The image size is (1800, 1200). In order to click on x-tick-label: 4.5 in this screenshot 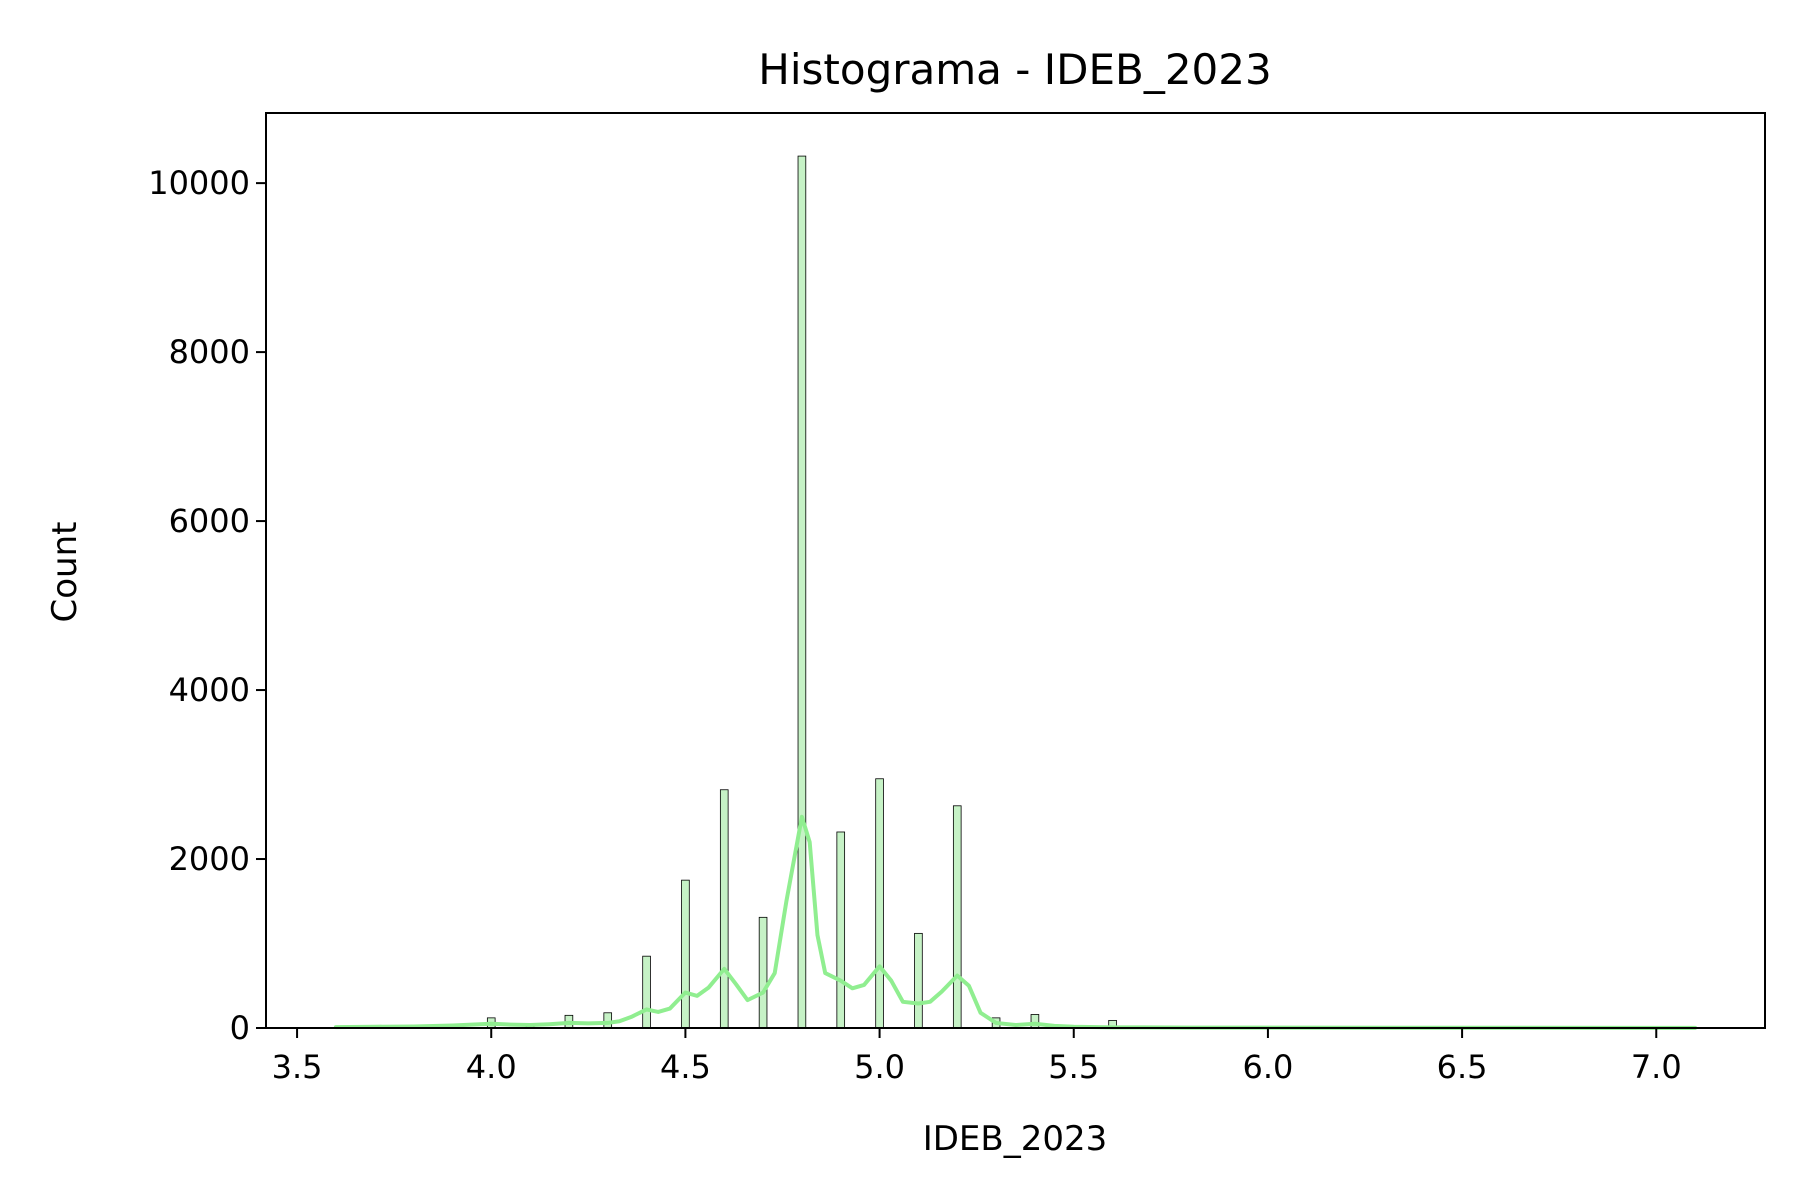, I will do `click(685, 1067)`.